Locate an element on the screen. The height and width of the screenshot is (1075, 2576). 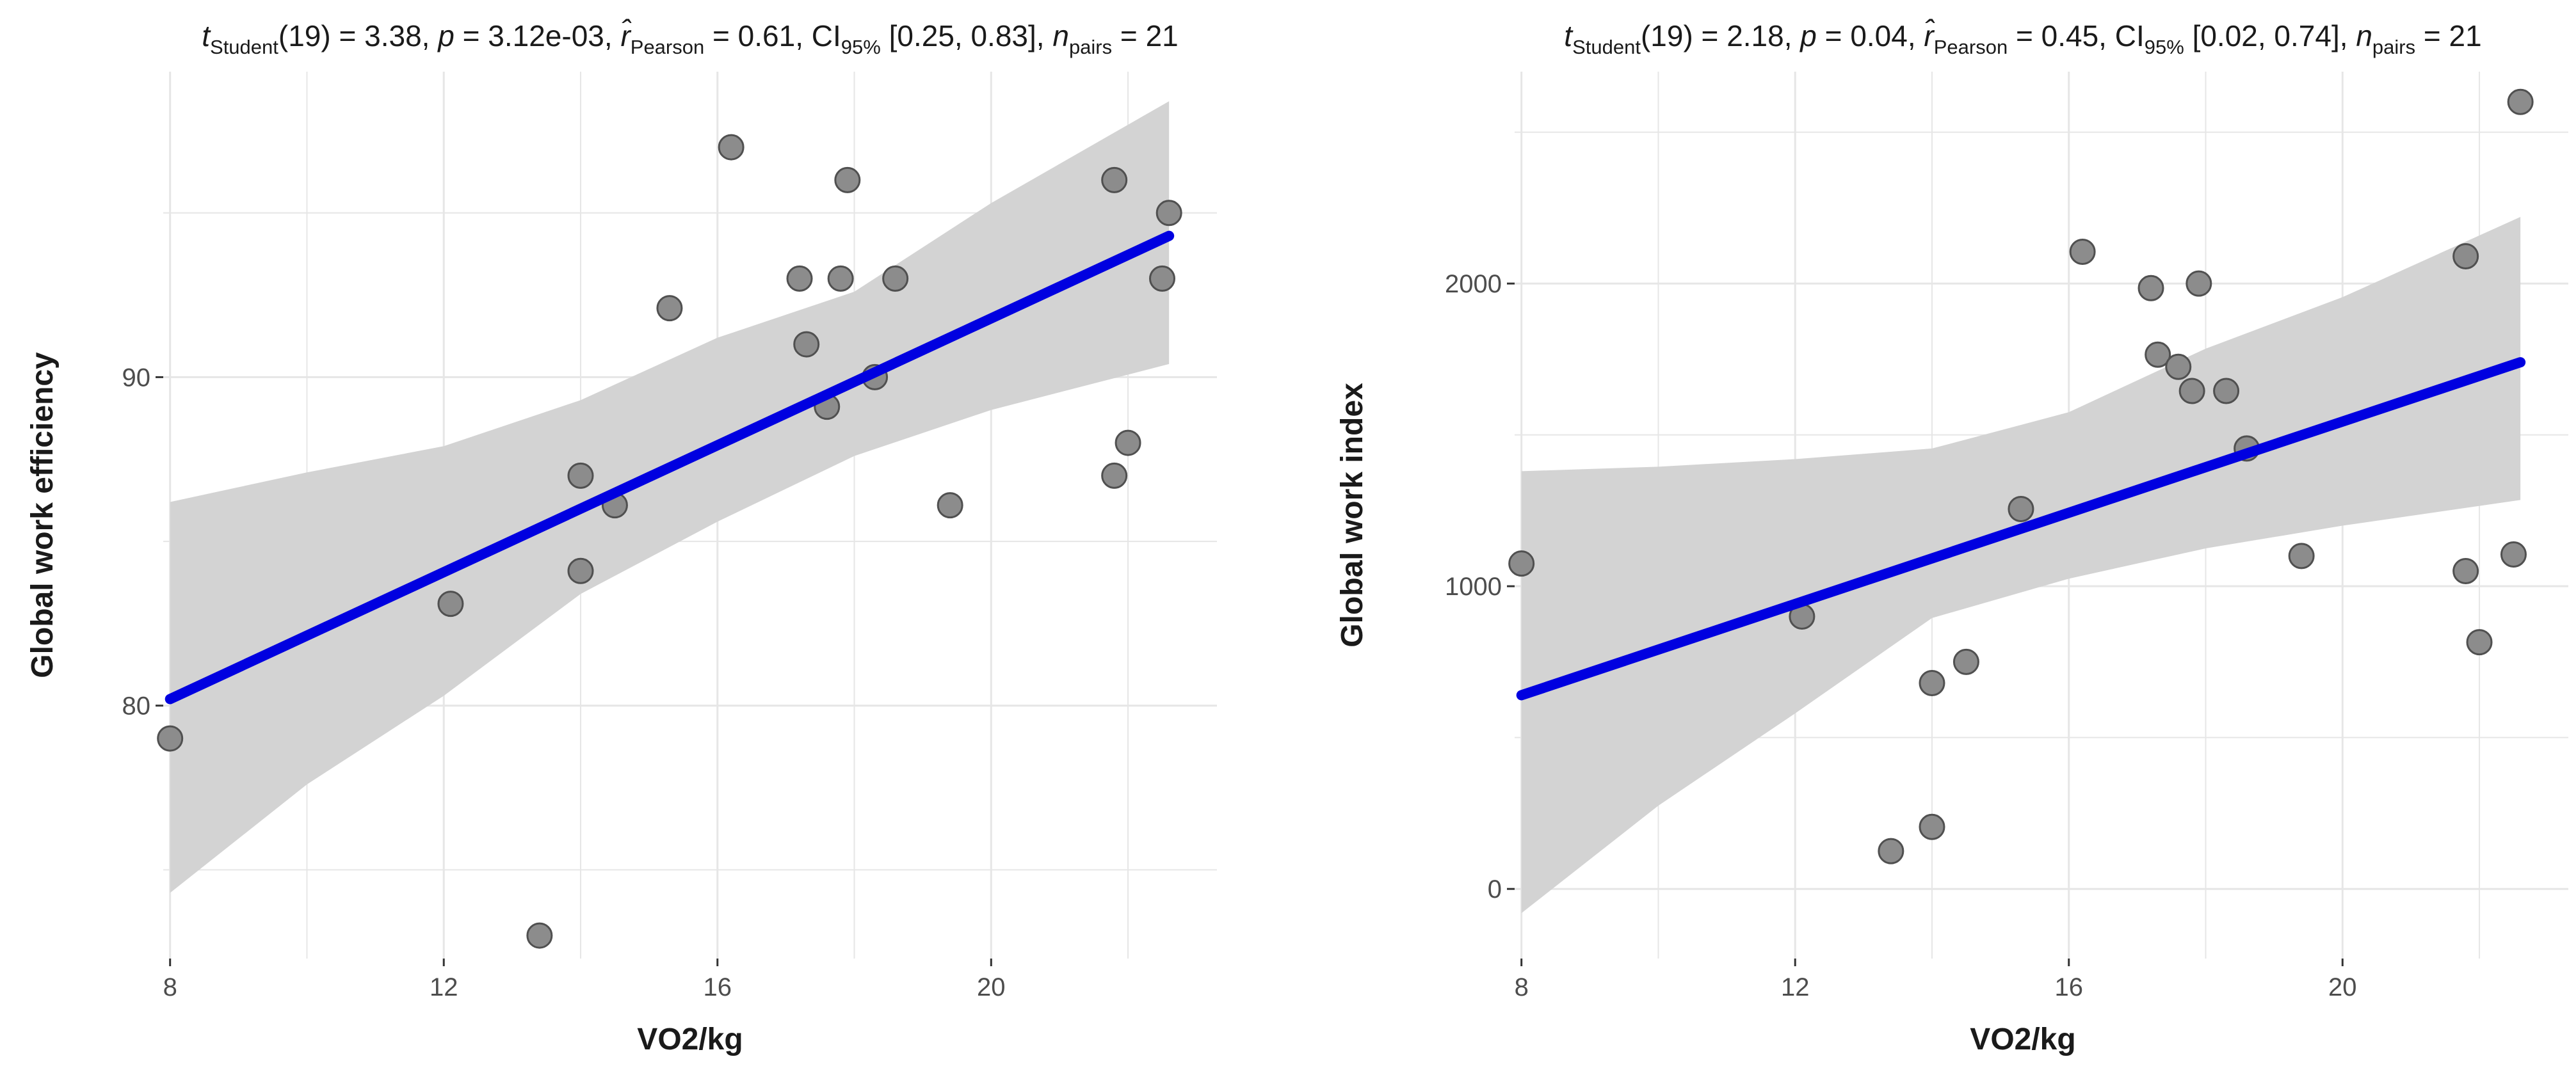
x-axis-title-left: VO2/kg is located at coordinates (690, 1039).